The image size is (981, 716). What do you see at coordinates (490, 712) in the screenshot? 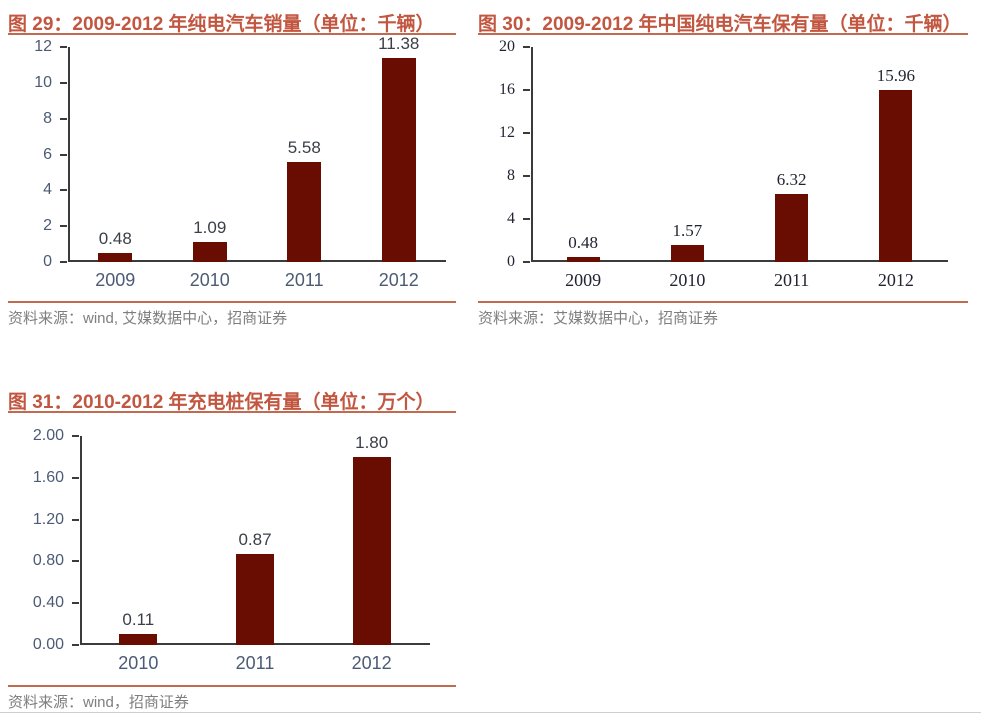
I see `bottom-divider` at bounding box center [490, 712].